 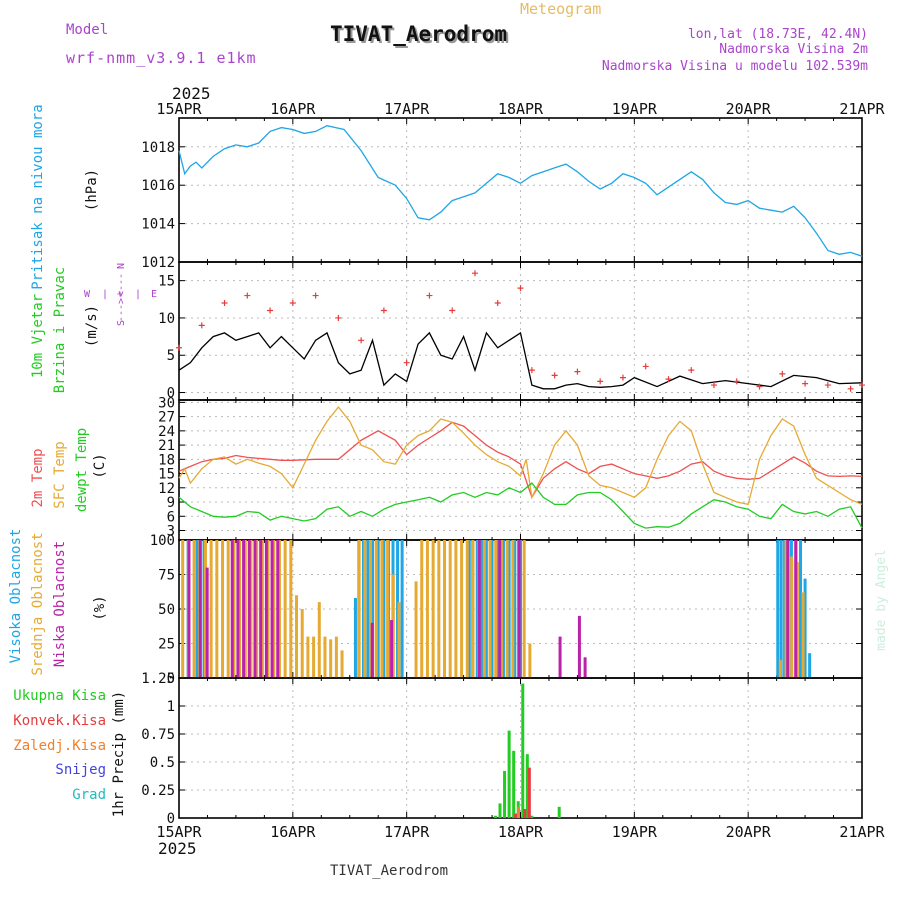 I want to click on high-cloud-label: Visoka Oblacnost, so click(x=16, y=596).